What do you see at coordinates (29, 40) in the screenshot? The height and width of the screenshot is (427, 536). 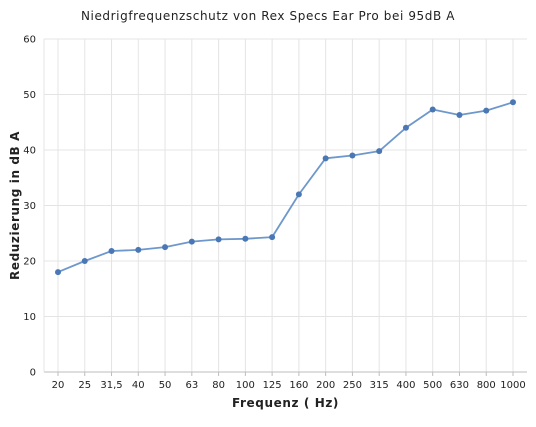 I see `y-tick-label: 60` at bounding box center [29, 40].